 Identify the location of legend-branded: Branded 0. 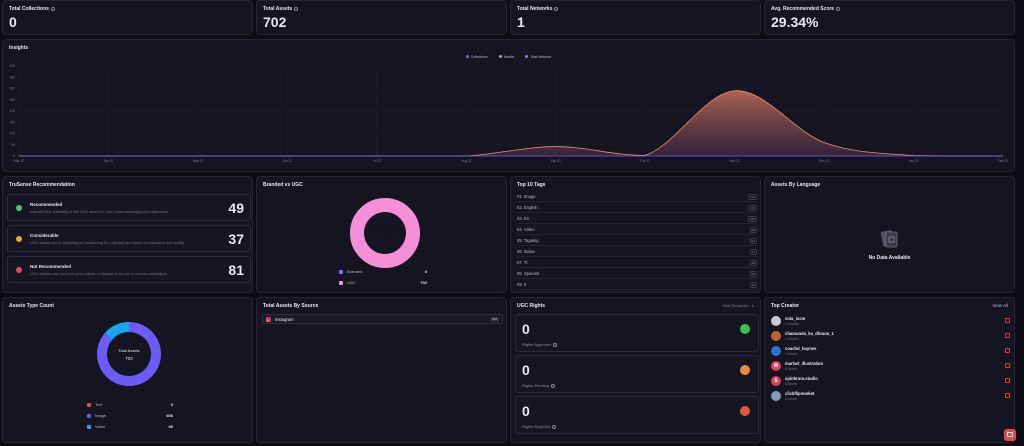
(383, 272).